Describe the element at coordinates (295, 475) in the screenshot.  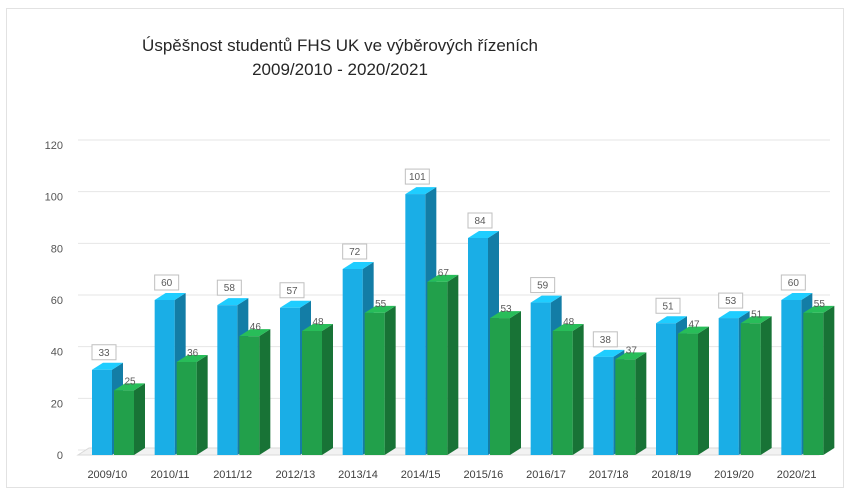
I see `x-tick-label: 2012/13` at that location.